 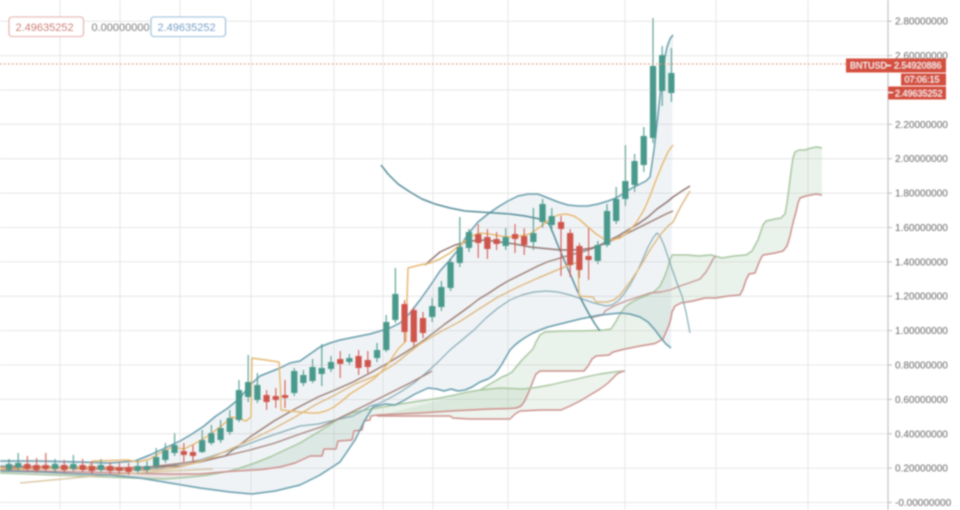 I want to click on svg-text: 07:06:15, so click(x=922, y=80).